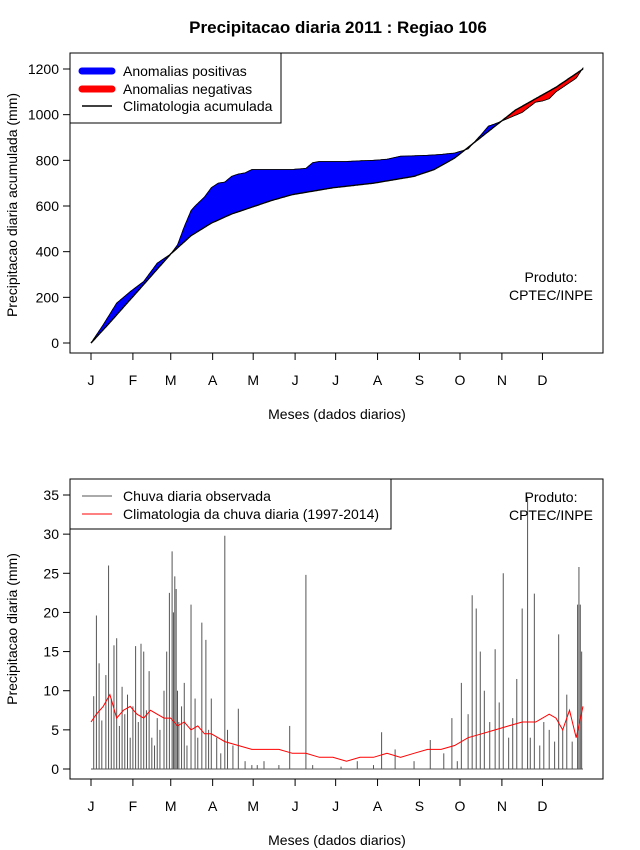 Image resolution: width=640 pixels, height=850 pixels. I want to click on climatology-rain-line, so click(337, 727).